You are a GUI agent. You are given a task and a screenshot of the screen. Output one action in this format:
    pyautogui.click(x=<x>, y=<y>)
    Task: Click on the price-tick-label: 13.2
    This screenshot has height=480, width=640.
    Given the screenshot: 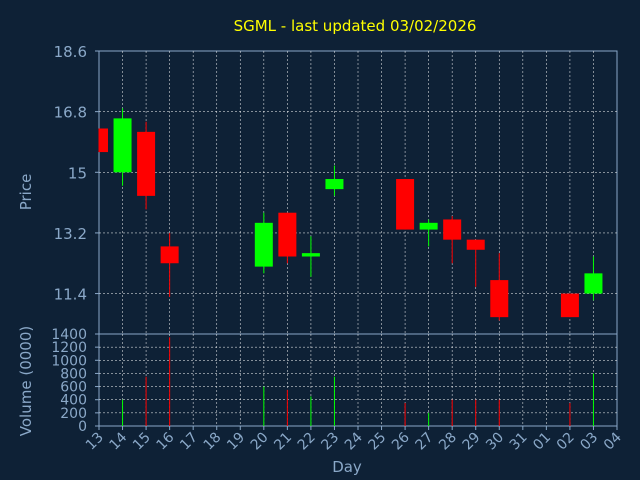 What is the action you would take?
    pyautogui.click(x=70, y=234)
    